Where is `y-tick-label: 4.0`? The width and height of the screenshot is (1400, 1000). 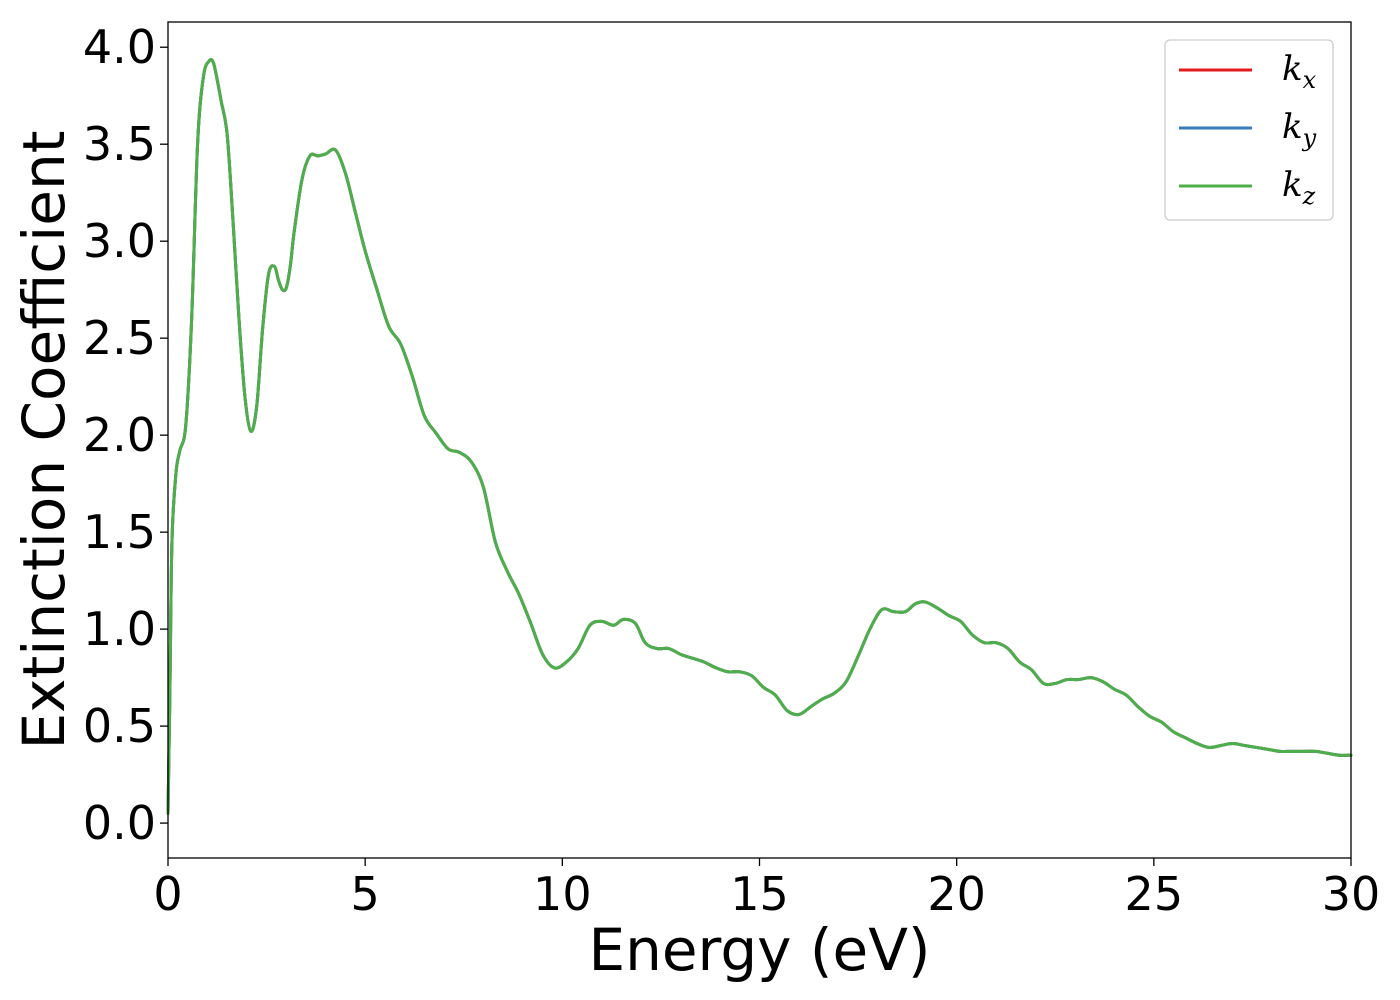 y-tick-label: 4.0 is located at coordinates (119, 47).